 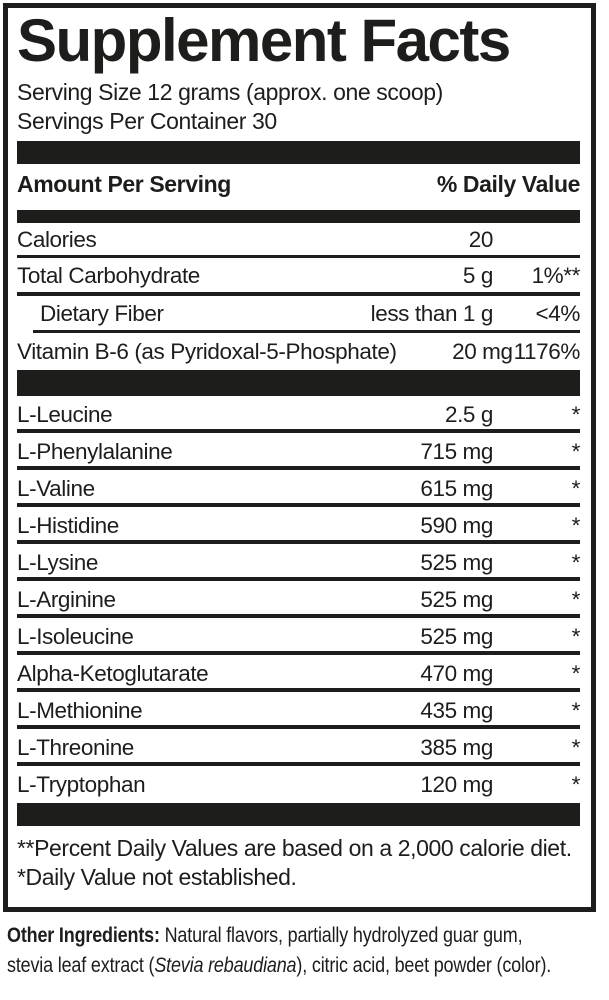 What do you see at coordinates (81, 965) in the screenshot?
I see `other-ingredients-text: stevia leaf extract (` at bounding box center [81, 965].